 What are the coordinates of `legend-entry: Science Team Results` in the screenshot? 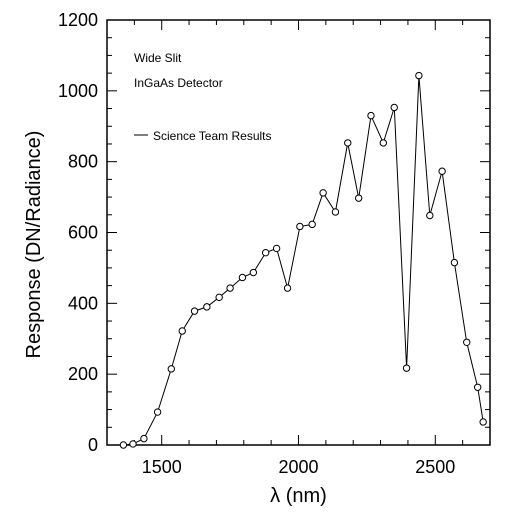 It's located at (212, 136).